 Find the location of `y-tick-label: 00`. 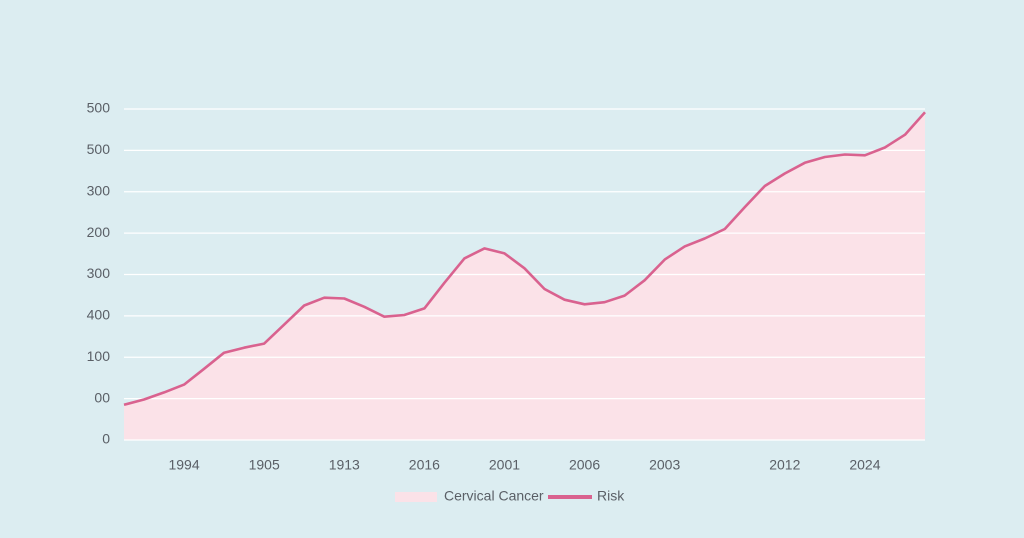

y-tick-label: 00 is located at coordinates (102, 397).